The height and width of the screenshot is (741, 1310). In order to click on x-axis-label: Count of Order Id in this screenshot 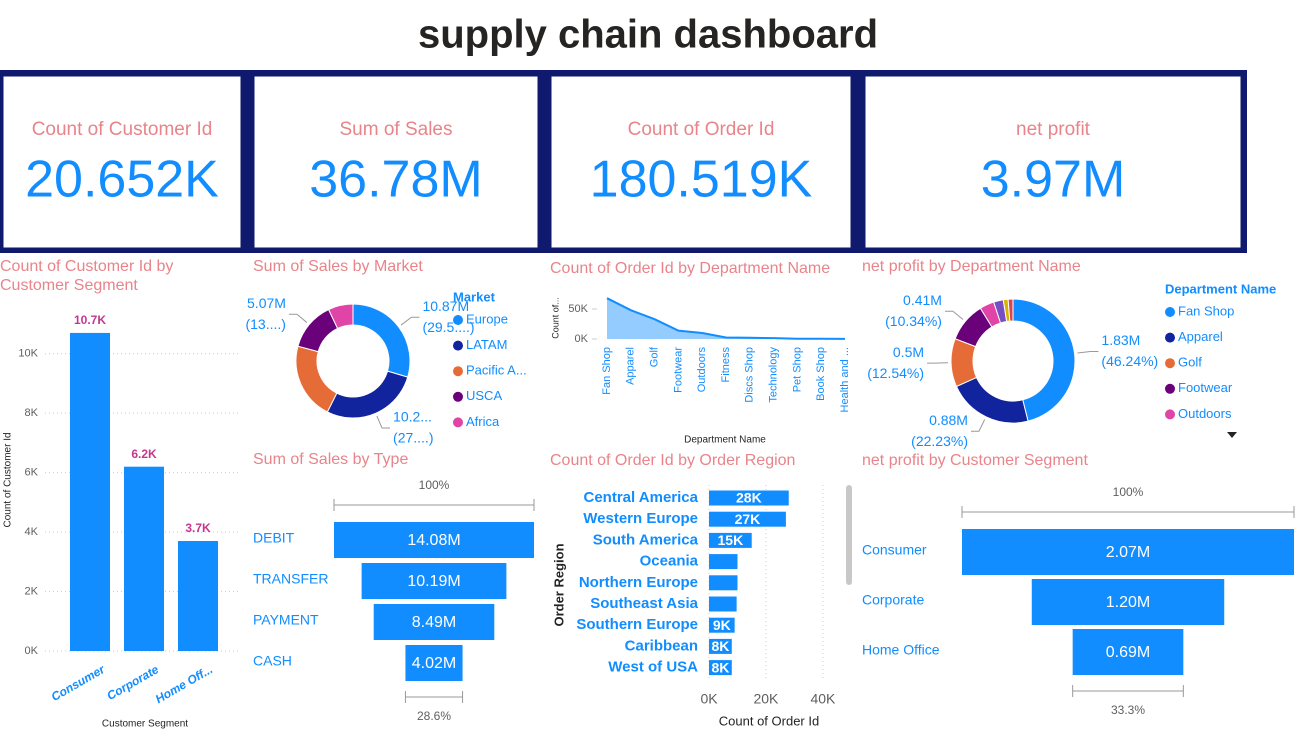, I will do `click(769, 720)`.